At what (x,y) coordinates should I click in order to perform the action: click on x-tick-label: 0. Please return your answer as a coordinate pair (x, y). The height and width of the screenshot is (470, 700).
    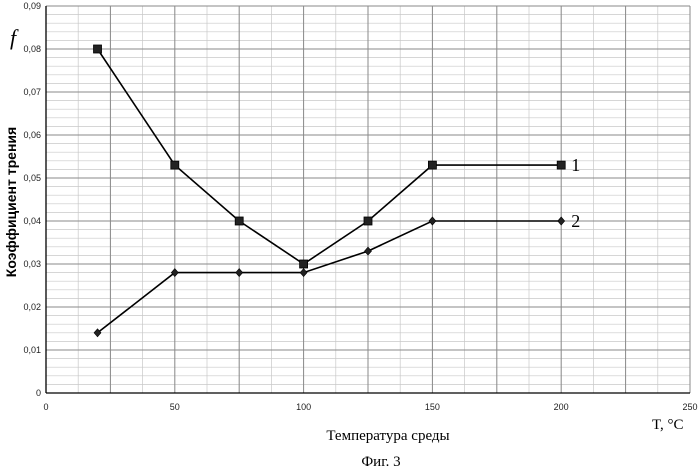
    Looking at the image, I should click on (45, 407).